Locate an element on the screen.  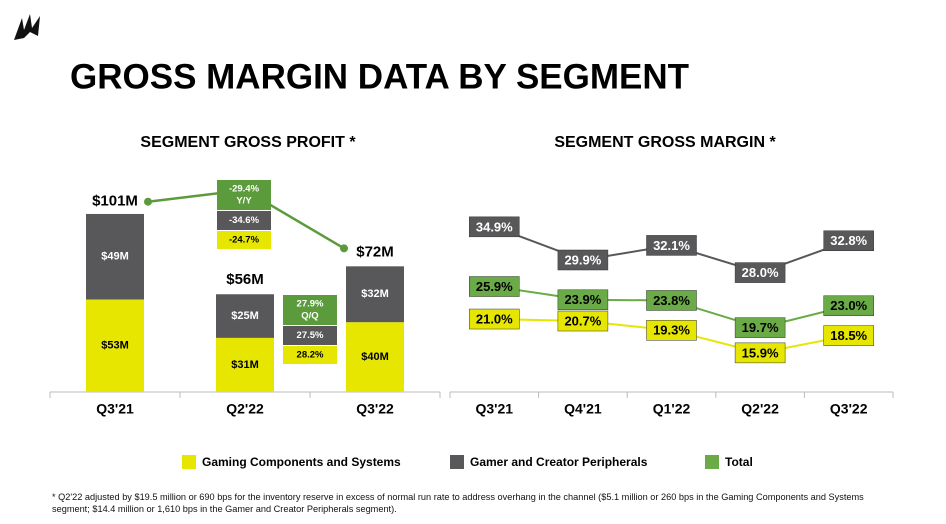
value-label: 29.9% is located at coordinates (582, 259).